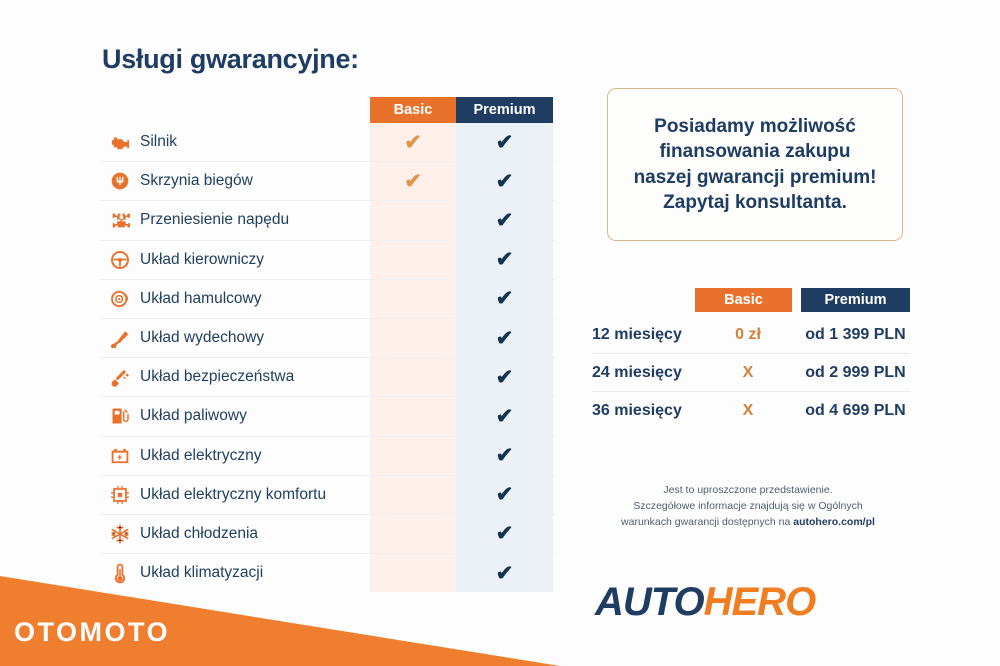 The height and width of the screenshot is (666, 1000). Describe the element at coordinates (643, 300) in the screenshot. I see `pricing-header-spacer` at that location.